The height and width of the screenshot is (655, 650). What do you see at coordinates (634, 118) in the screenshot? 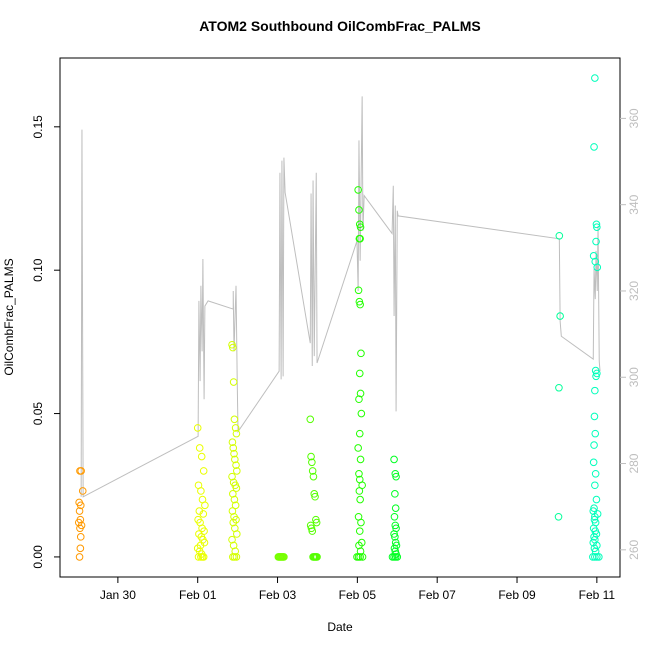
I see `y2-tick-label: 360` at bounding box center [634, 118].